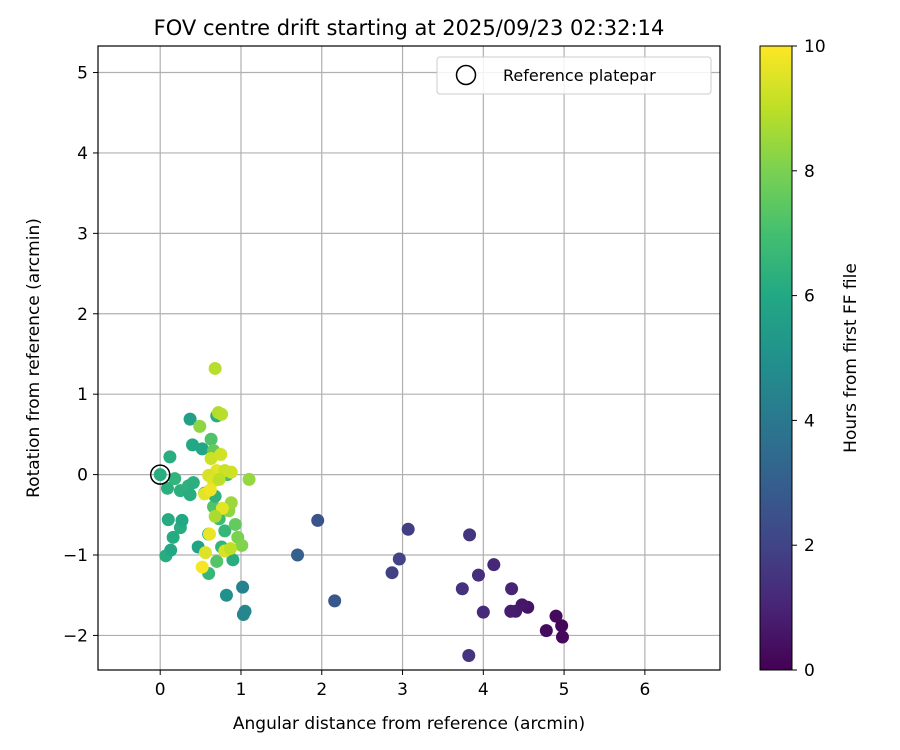 This screenshot has height=750, width=900. What do you see at coordinates (82, 395) in the screenshot?
I see `y-tick-label: 1` at bounding box center [82, 395].